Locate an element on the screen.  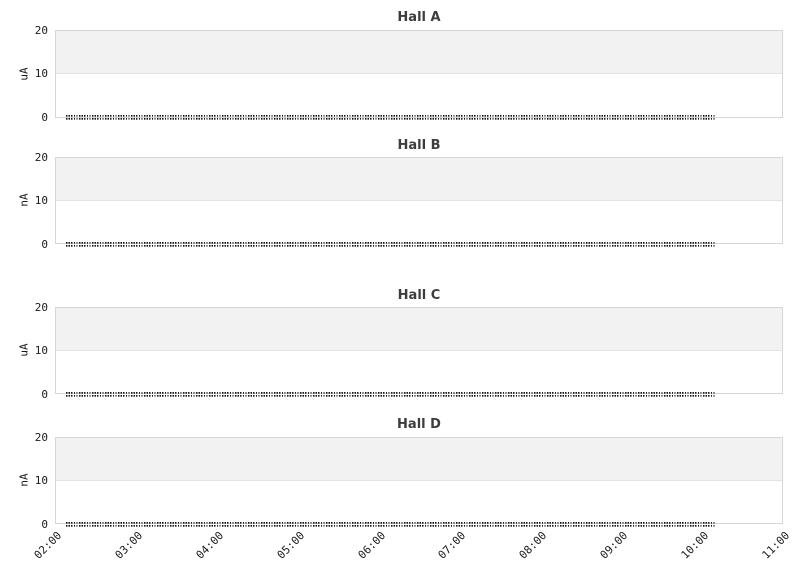
x-tick-label: 04:00 is located at coordinates (210, 545).